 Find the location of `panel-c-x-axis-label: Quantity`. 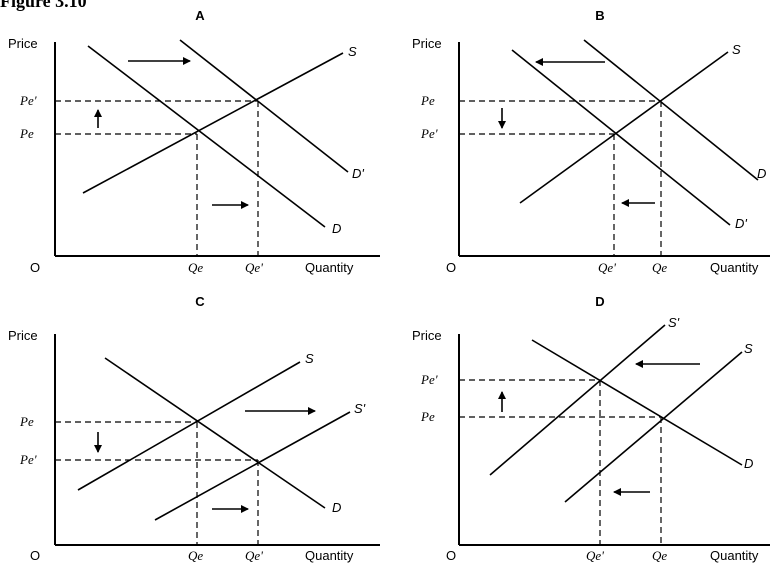

panel-c-x-axis-label: Quantity is located at coordinates (329, 555).